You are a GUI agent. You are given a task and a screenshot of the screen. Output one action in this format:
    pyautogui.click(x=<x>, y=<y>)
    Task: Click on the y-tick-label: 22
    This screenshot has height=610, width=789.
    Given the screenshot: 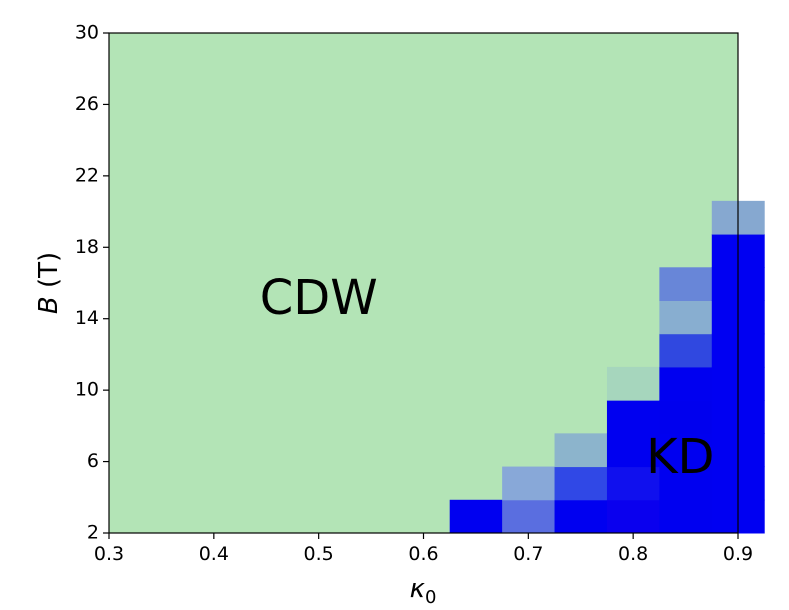 What is the action you would take?
    pyautogui.click(x=87, y=175)
    